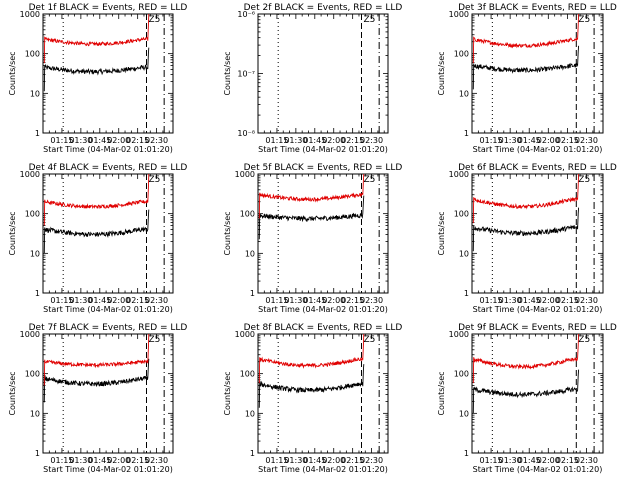 This screenshot has height=480, width=640. I want to click on panel-title: Det 5f BLACK = Events, RED = LLD, so click(323, 168).